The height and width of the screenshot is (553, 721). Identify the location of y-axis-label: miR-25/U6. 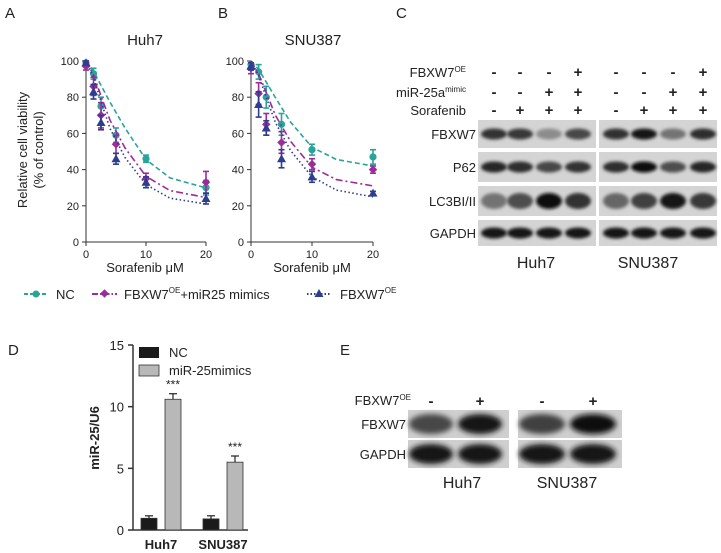
(94, 438).